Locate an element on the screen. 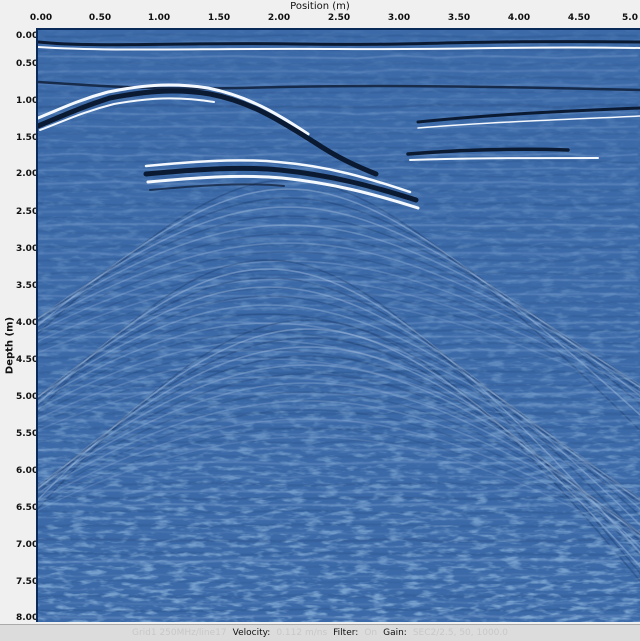 This screenshot has height=641, width=640. y-tick: 1.00 is located at coordinates (27, 101).